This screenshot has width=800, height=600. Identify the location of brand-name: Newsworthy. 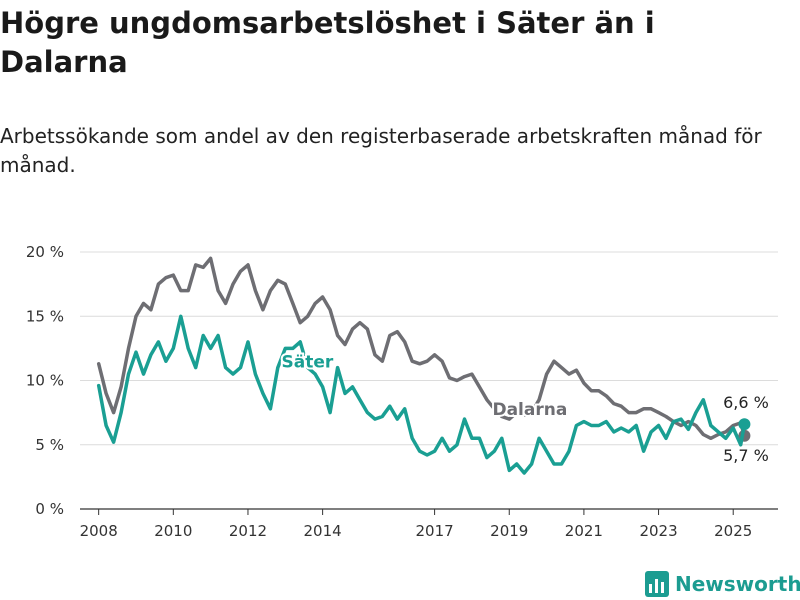
(737, 584).